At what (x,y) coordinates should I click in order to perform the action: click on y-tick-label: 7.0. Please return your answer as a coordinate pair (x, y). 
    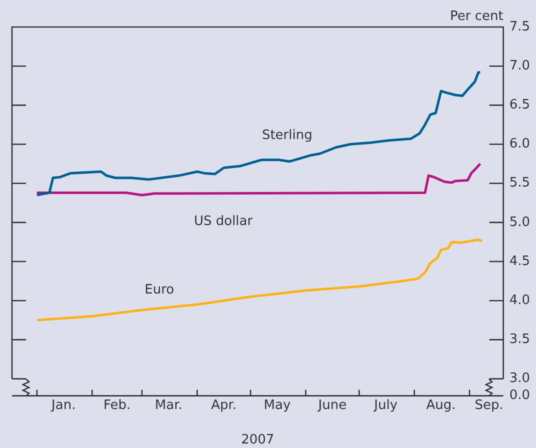
    Looking at the image, I should click on (519, 66).